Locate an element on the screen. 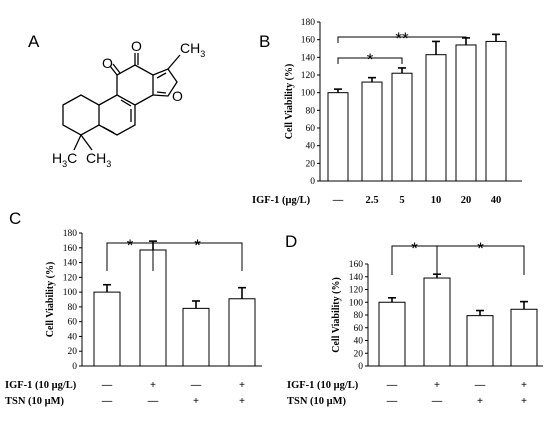 This screenshot has height=427, width=550. category-label: 2.5 is located at coordinates (371, 200).